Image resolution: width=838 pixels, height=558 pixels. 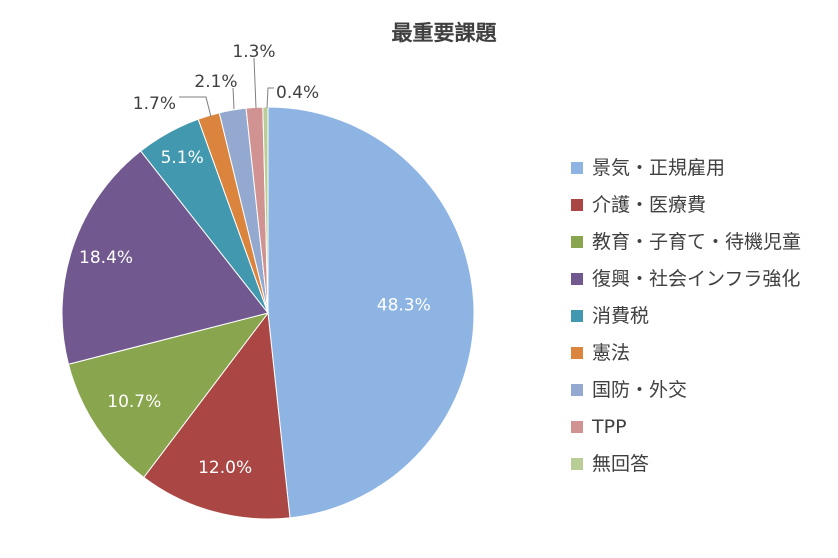 What do you see at coordinates (297, 93) in the screenshot?
I see `slice-value-label-9: 0.4%` at bounding box center [297, 93].